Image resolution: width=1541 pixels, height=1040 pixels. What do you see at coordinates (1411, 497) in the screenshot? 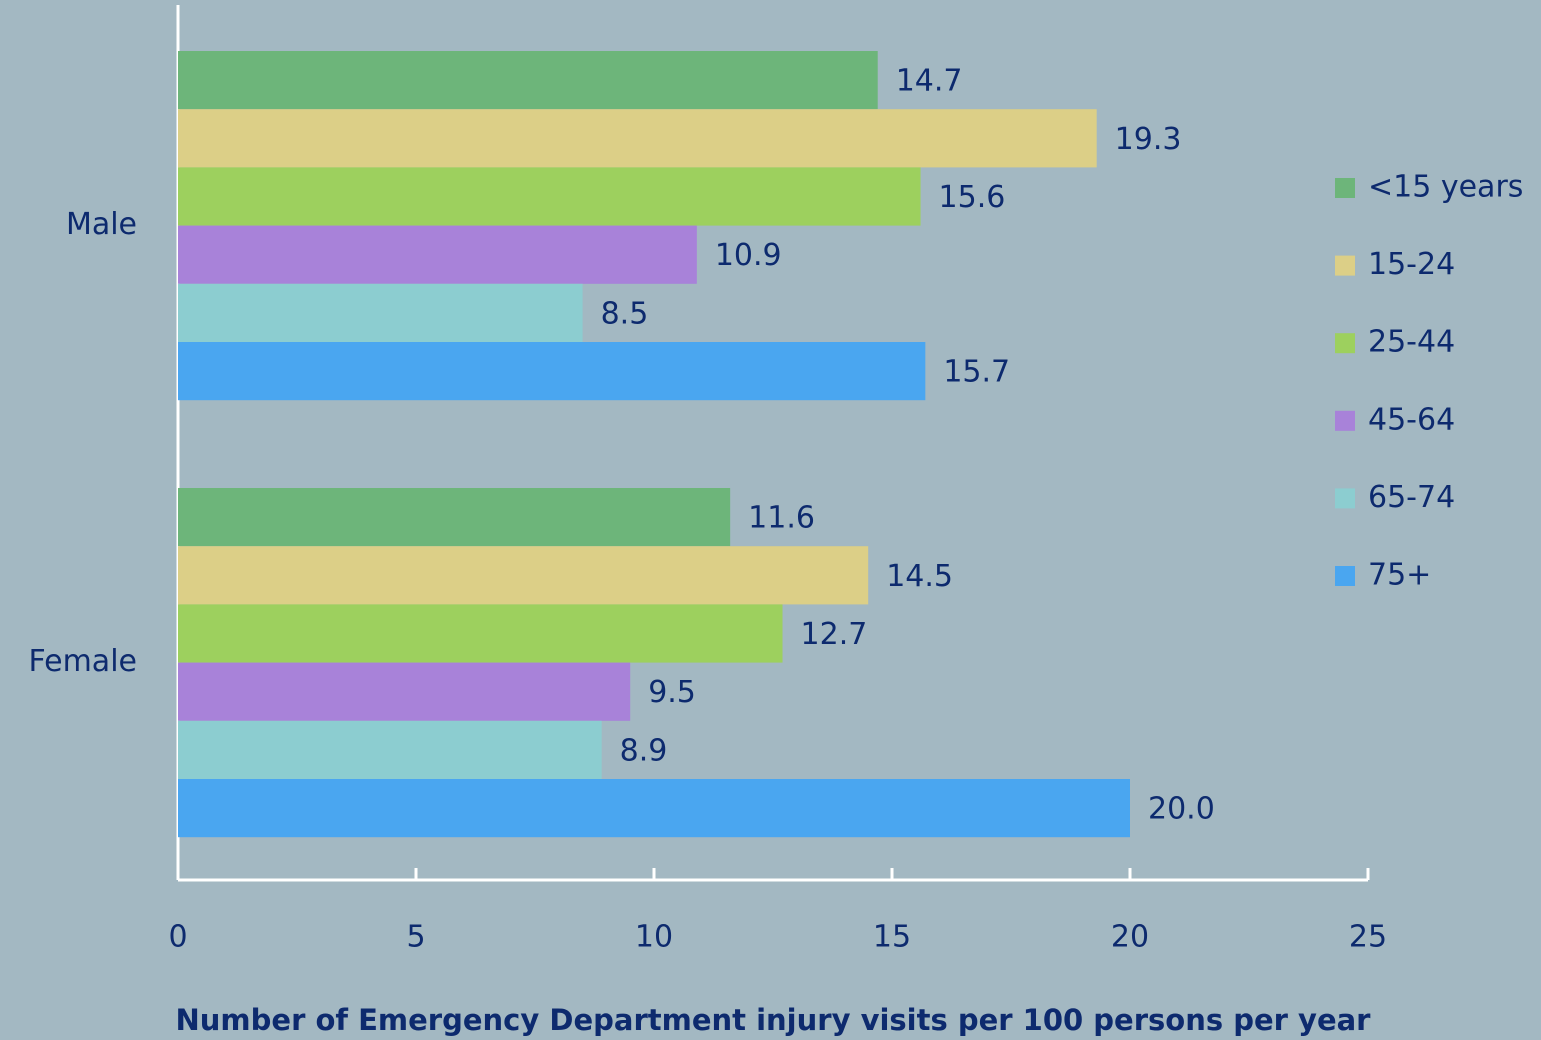
I see `legend-label: 65-74` at bounding box center [1411, 497].